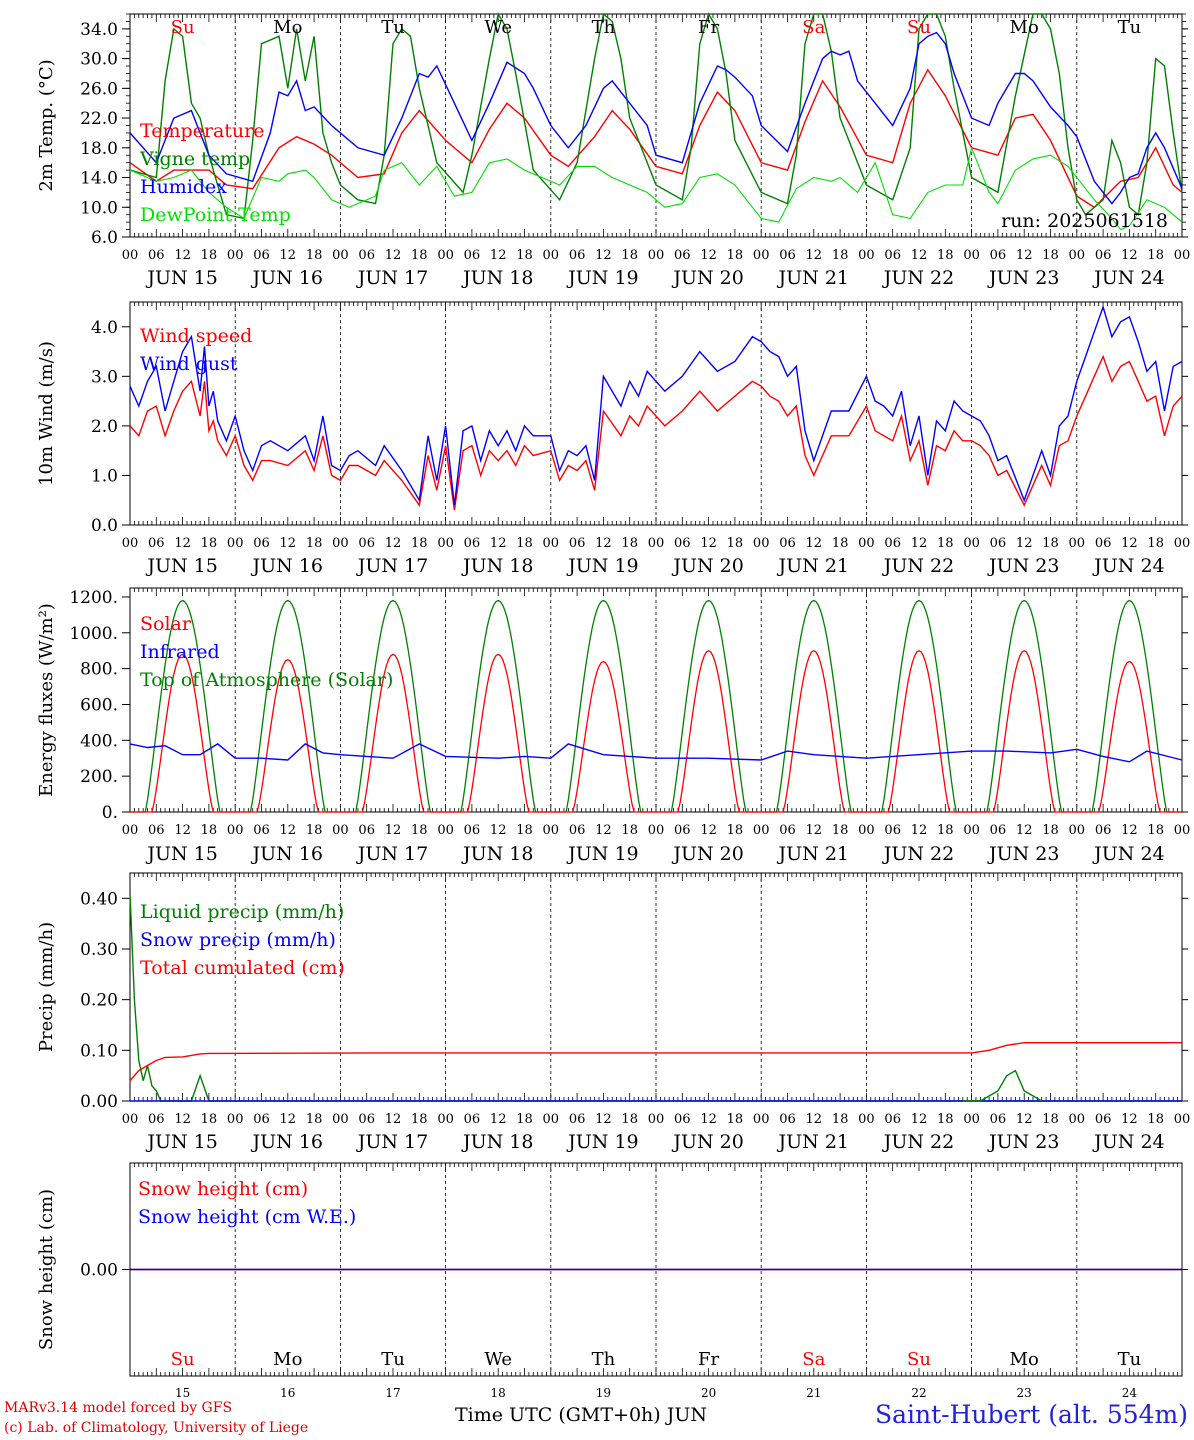 The image size is (1194, 1440). Describe the element at coordinates (1024, 1393) in the screenshot. I see `day-number-label: 23` at that location.